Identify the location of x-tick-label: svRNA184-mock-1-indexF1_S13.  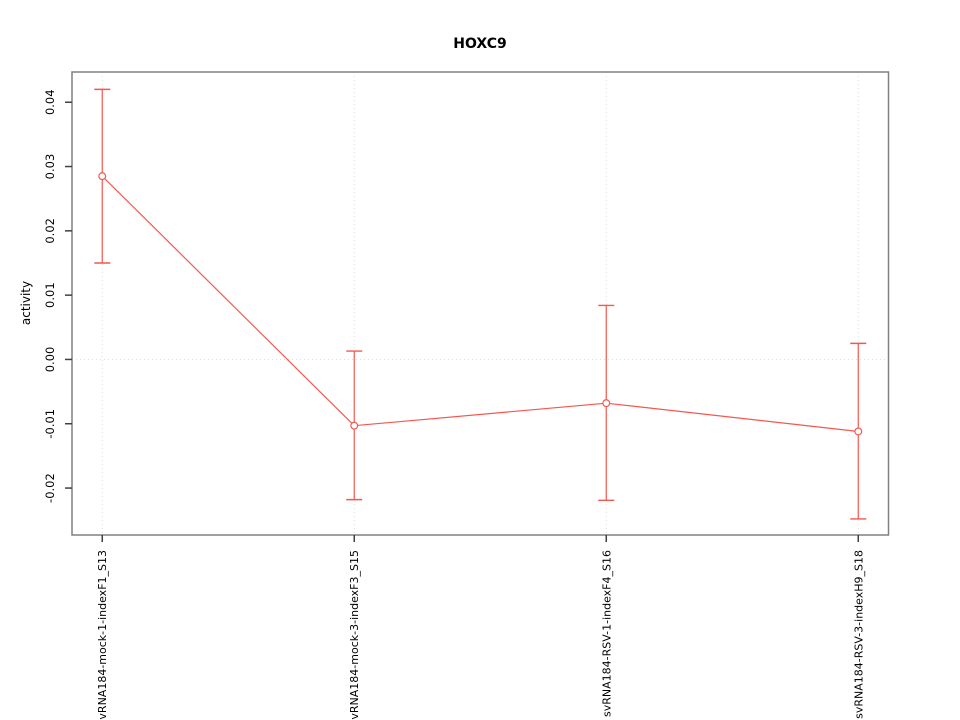
(102, 635).